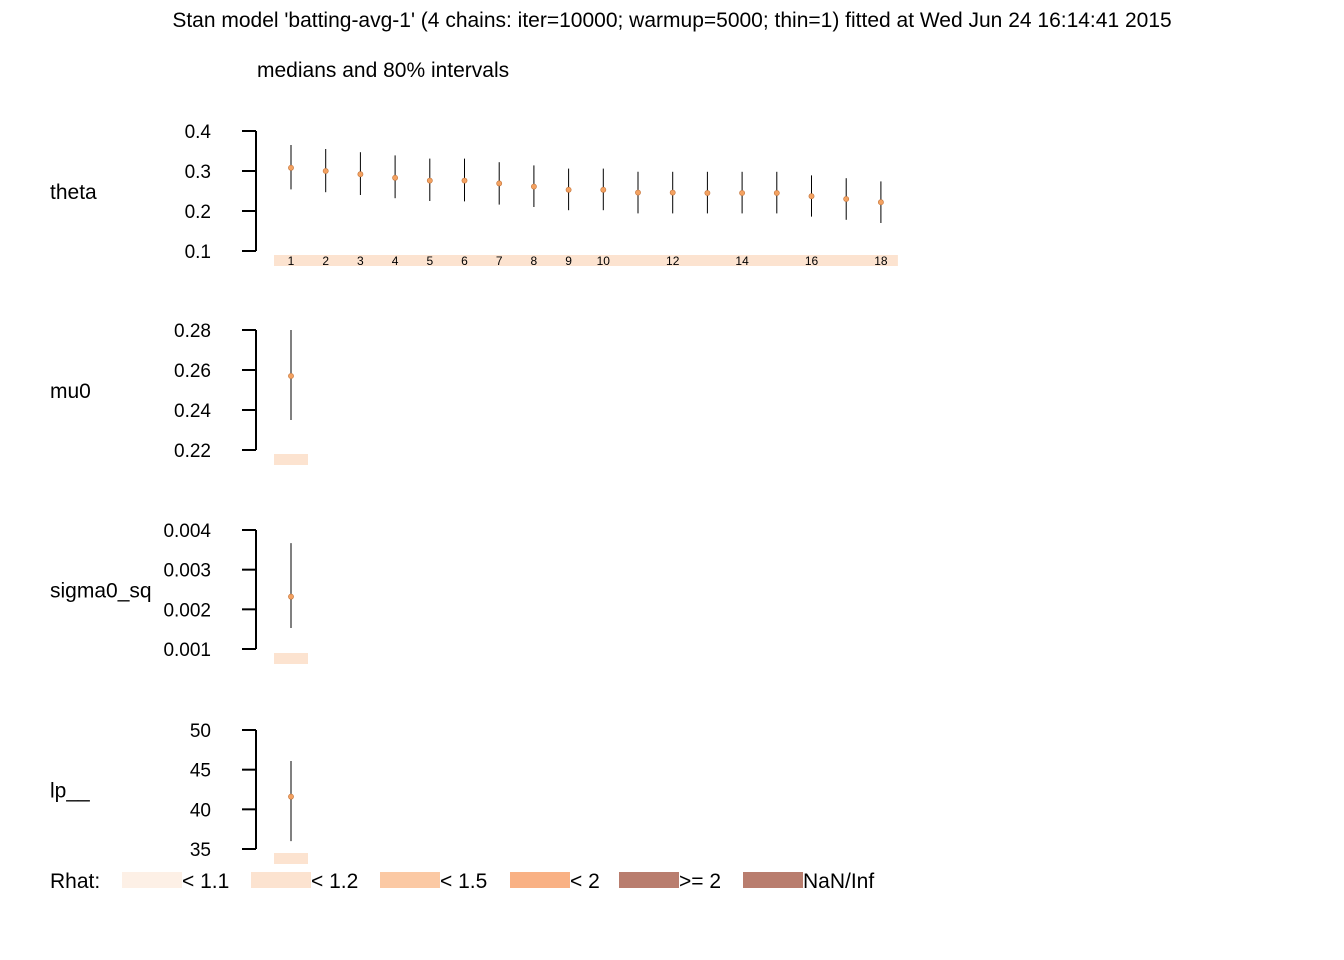 This screenshot has height=960, width=1344. What do you see at coordinates (192, 371) in the screenshot?
I see `y-tick-label-mu0: 0.26` at bounding box center [192, 371].